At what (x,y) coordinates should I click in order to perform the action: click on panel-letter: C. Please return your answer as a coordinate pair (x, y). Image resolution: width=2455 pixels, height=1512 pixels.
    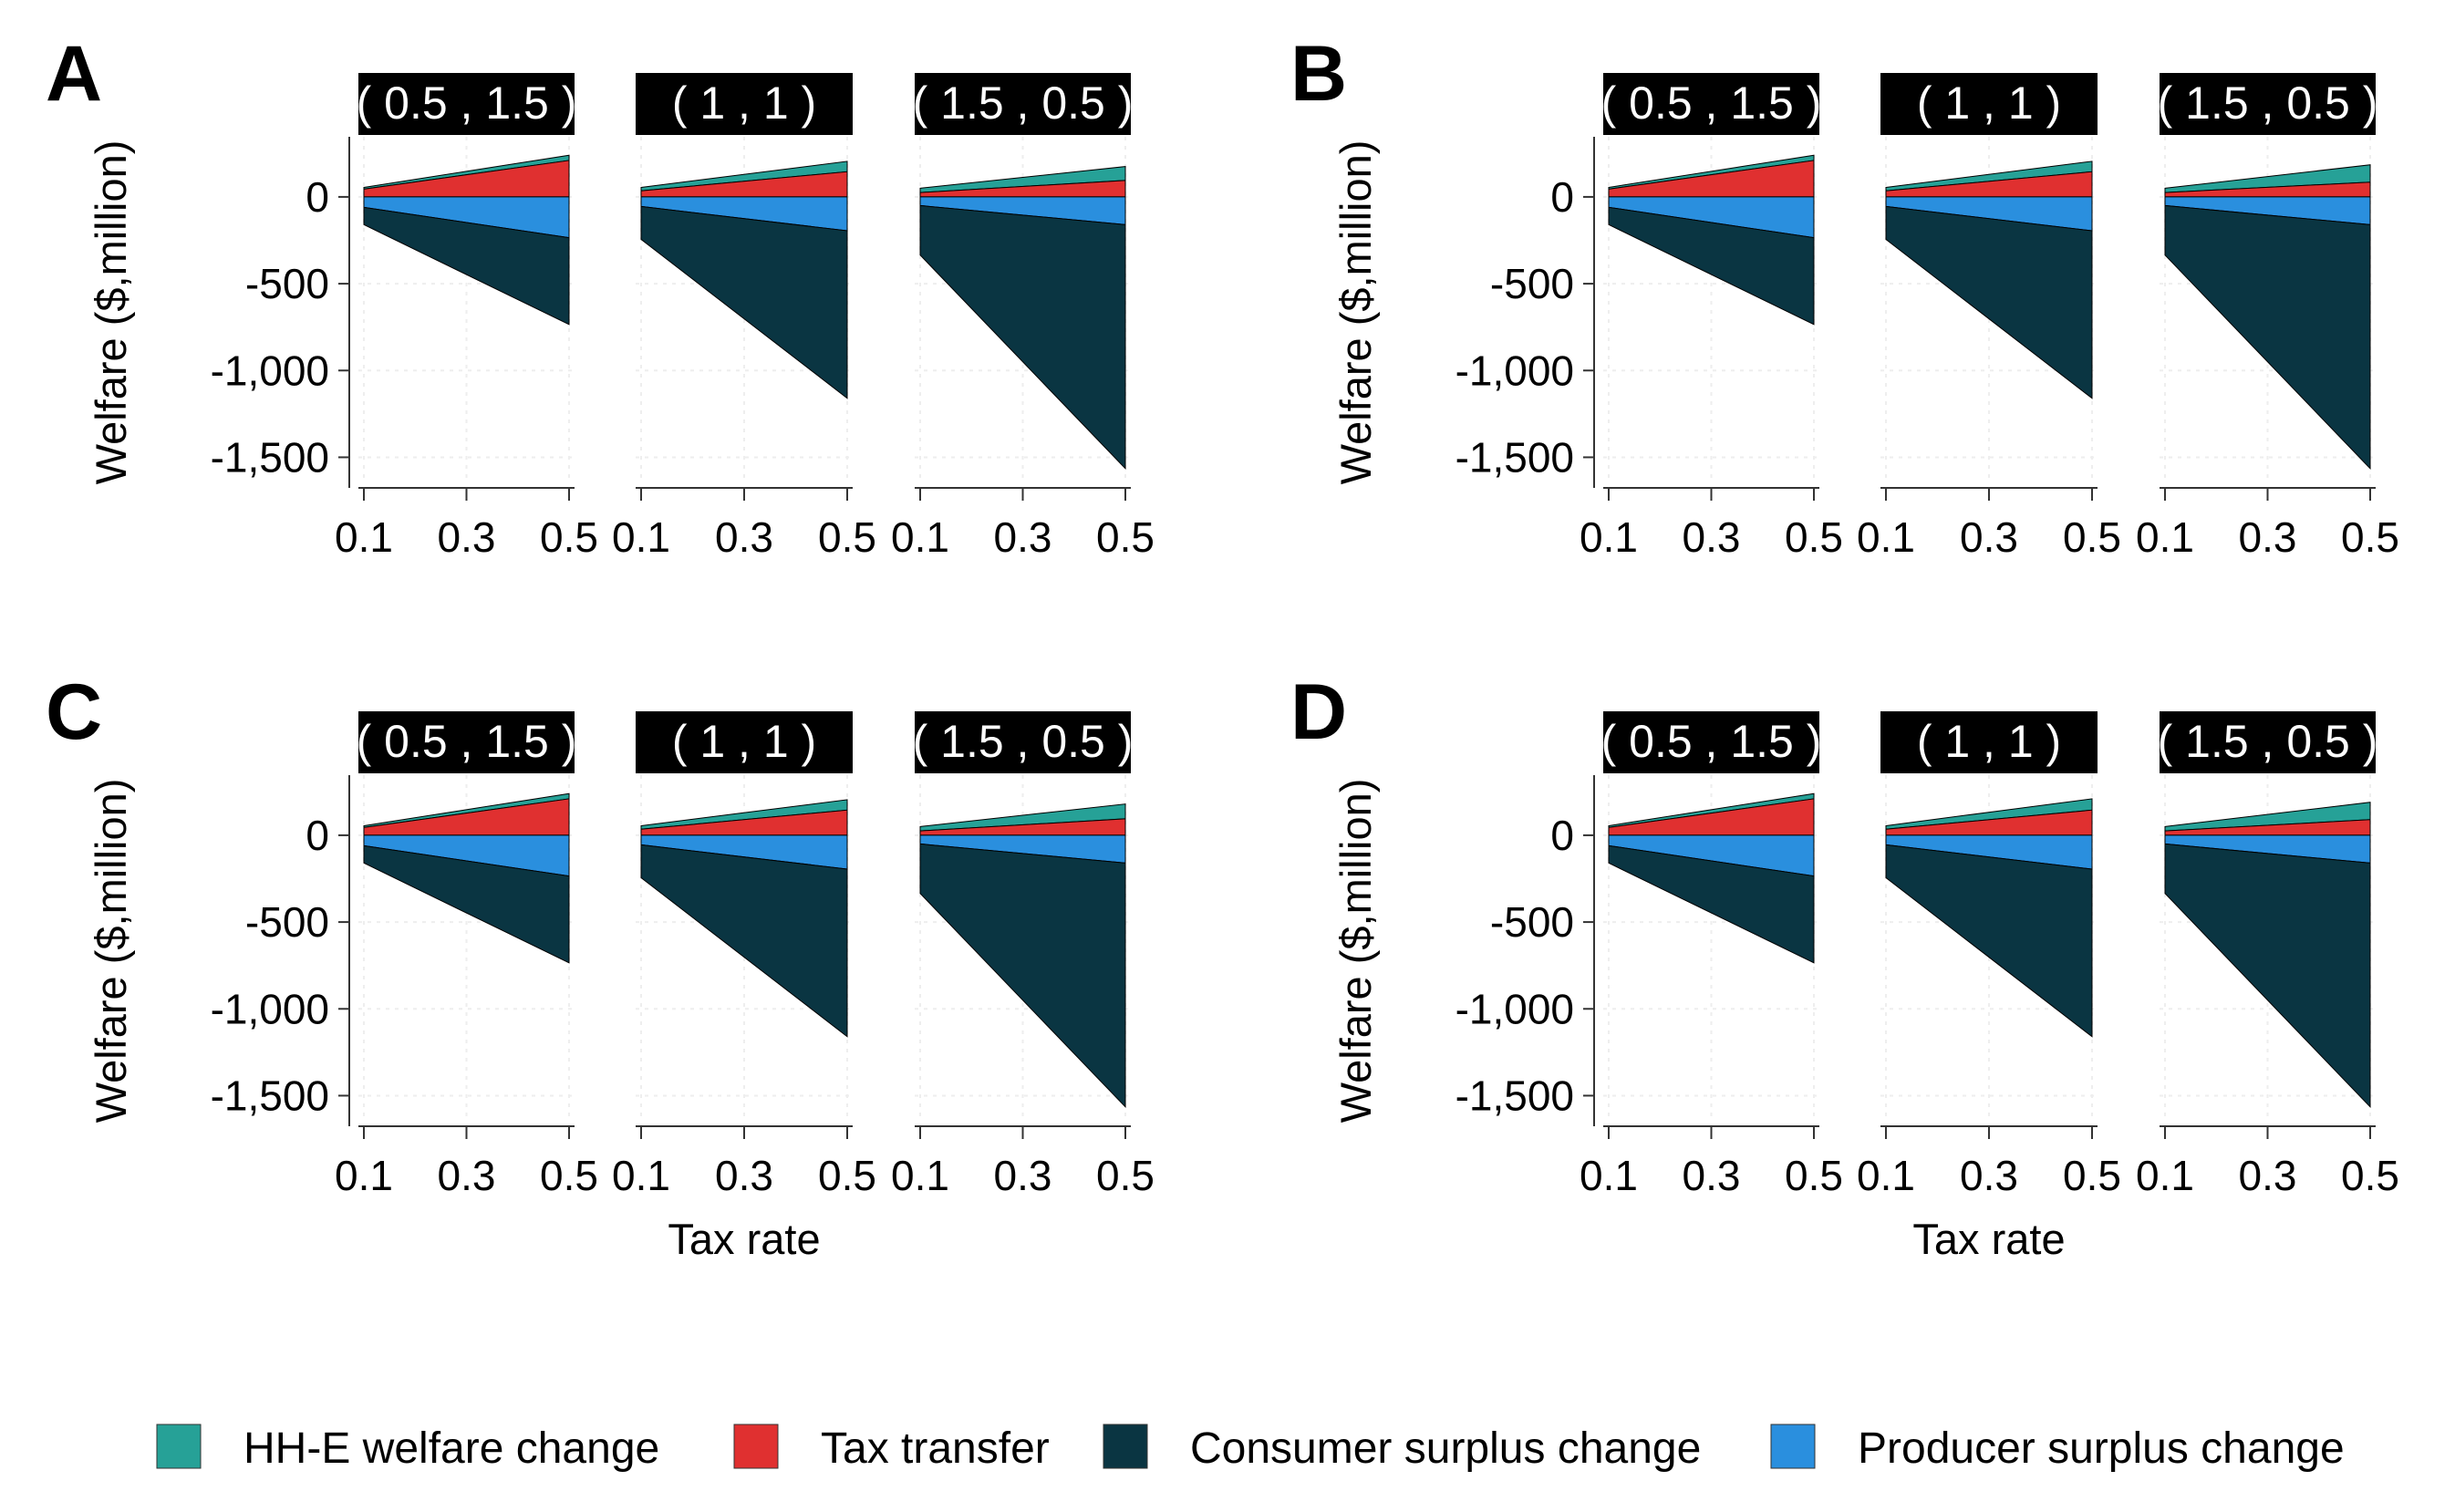
    Looking at the image, I should click on (74, 712).